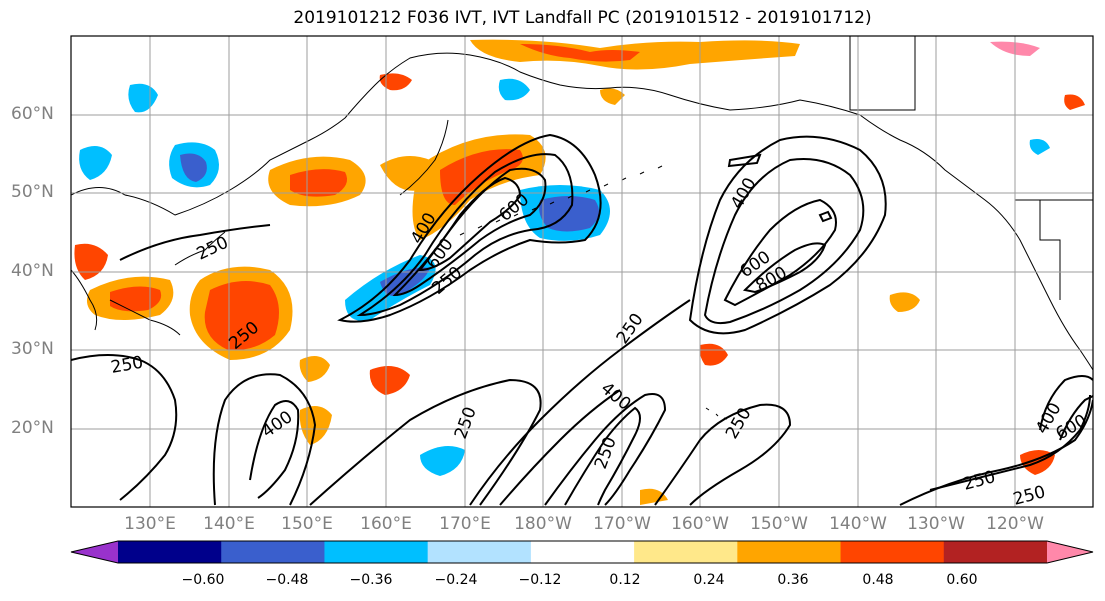 This screenshot has width=1105, height=601. I want to click on colorbar-tick-label: −0.36, so click(371, 580).